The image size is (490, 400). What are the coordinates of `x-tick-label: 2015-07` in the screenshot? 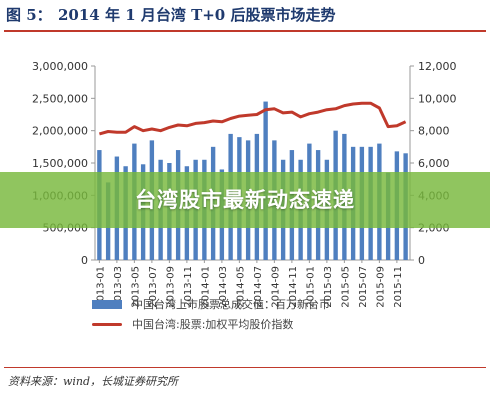 It's located at (363, 287).